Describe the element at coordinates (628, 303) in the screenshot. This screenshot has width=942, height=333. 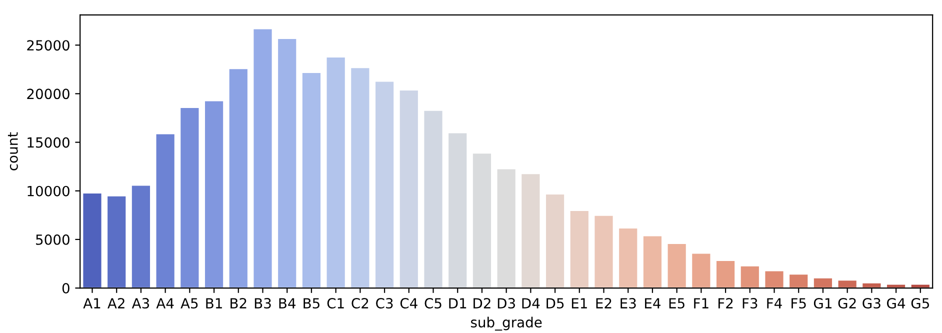
I see `x-tick-label: E3` at that location.